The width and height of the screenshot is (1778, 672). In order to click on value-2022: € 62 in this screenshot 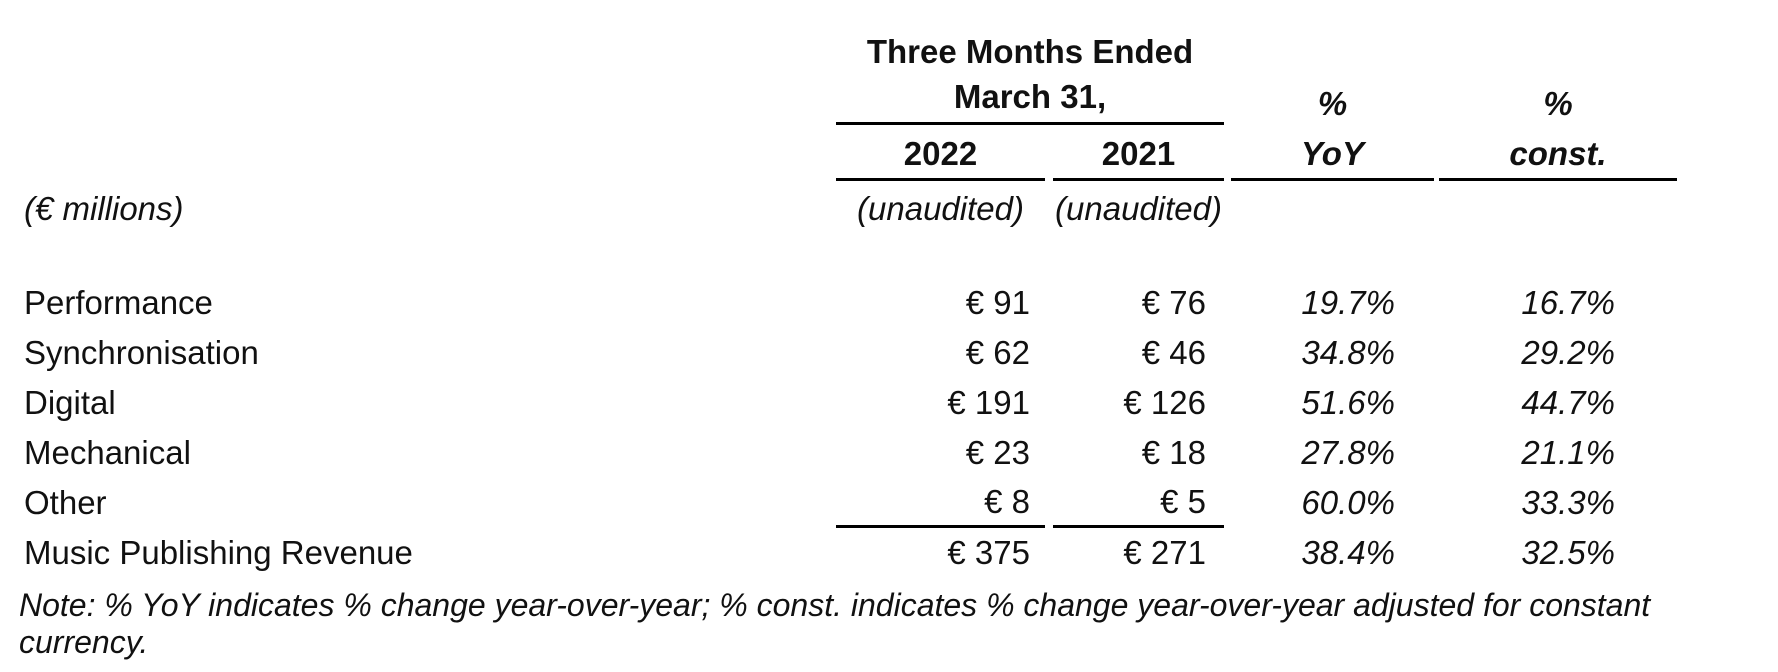, I will do `click(997, 352)`.